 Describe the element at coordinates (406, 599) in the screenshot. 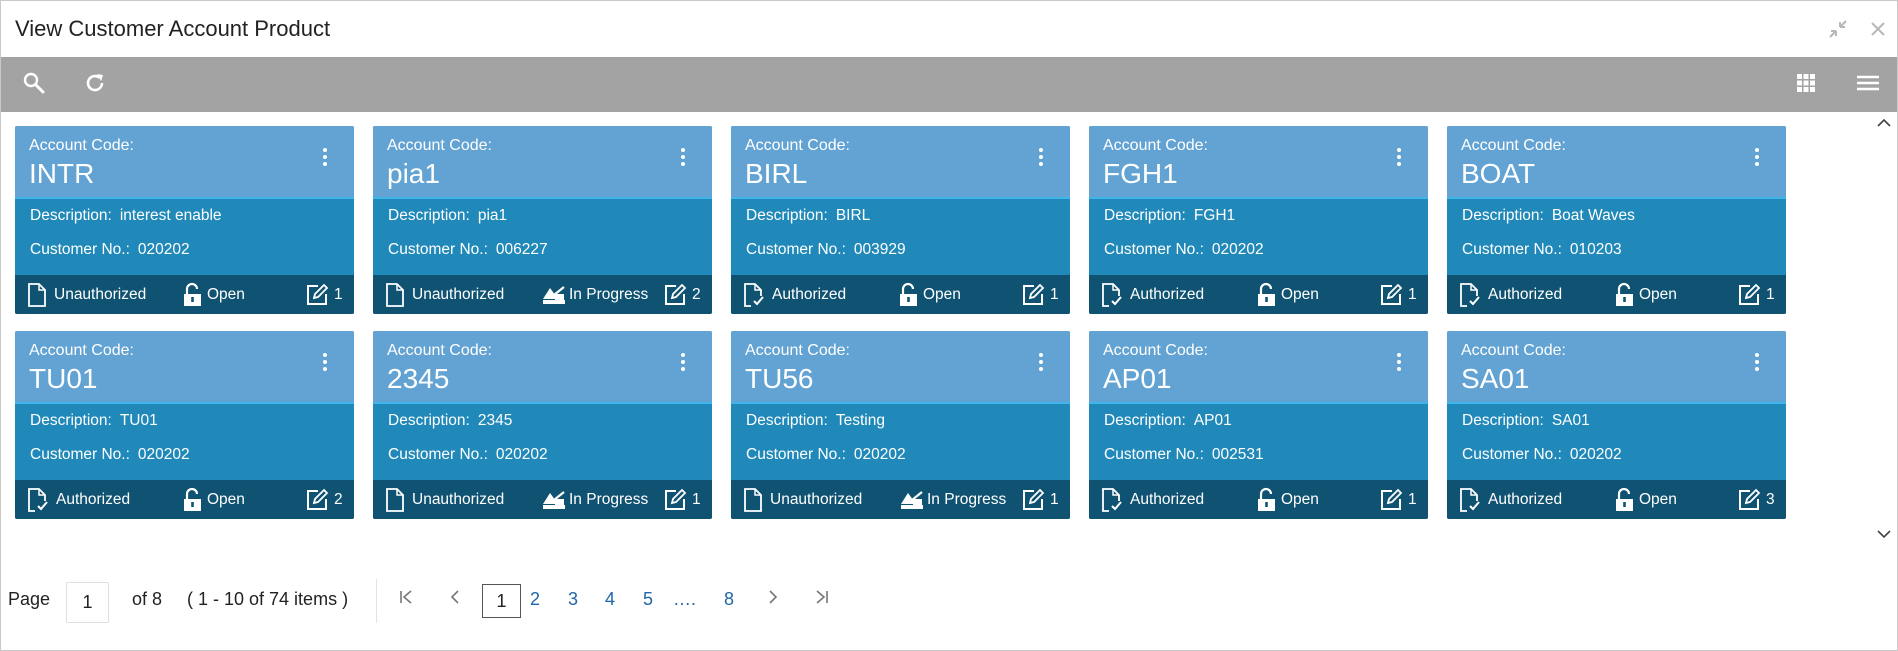

I see `first-page-button` at that location.